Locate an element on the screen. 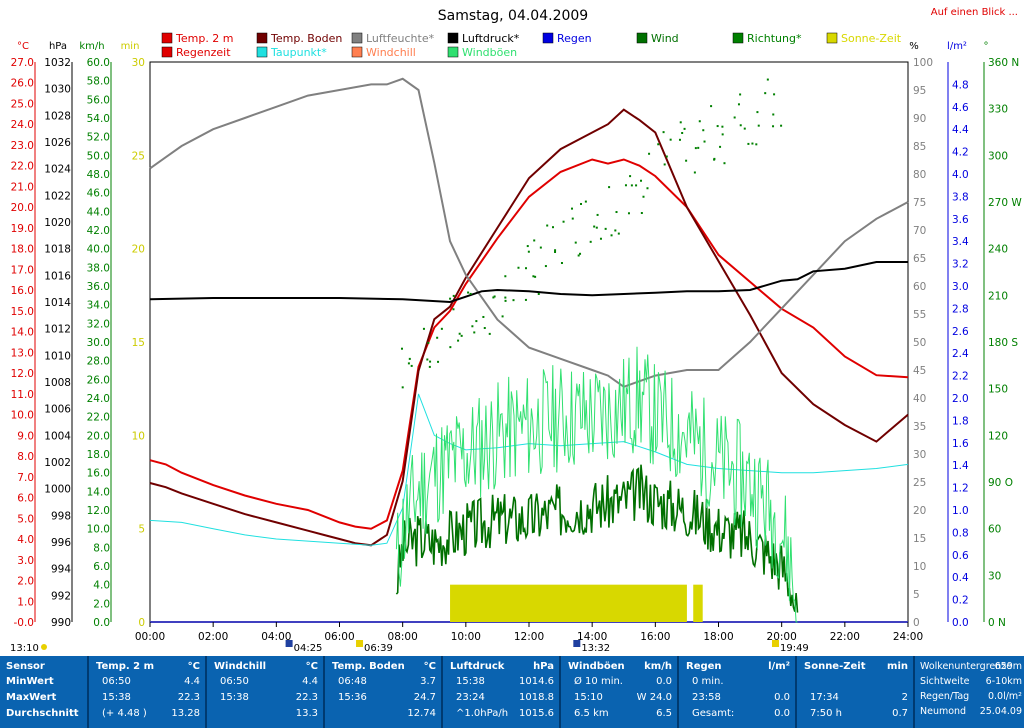  table-row: 15:36 24.7 is located at coordinates (383, 698).